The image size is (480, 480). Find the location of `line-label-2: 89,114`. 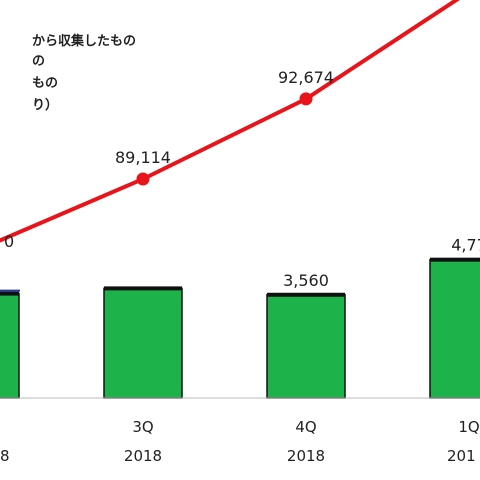

line-label-2: 89,114 is located at coordinates (143, 157).